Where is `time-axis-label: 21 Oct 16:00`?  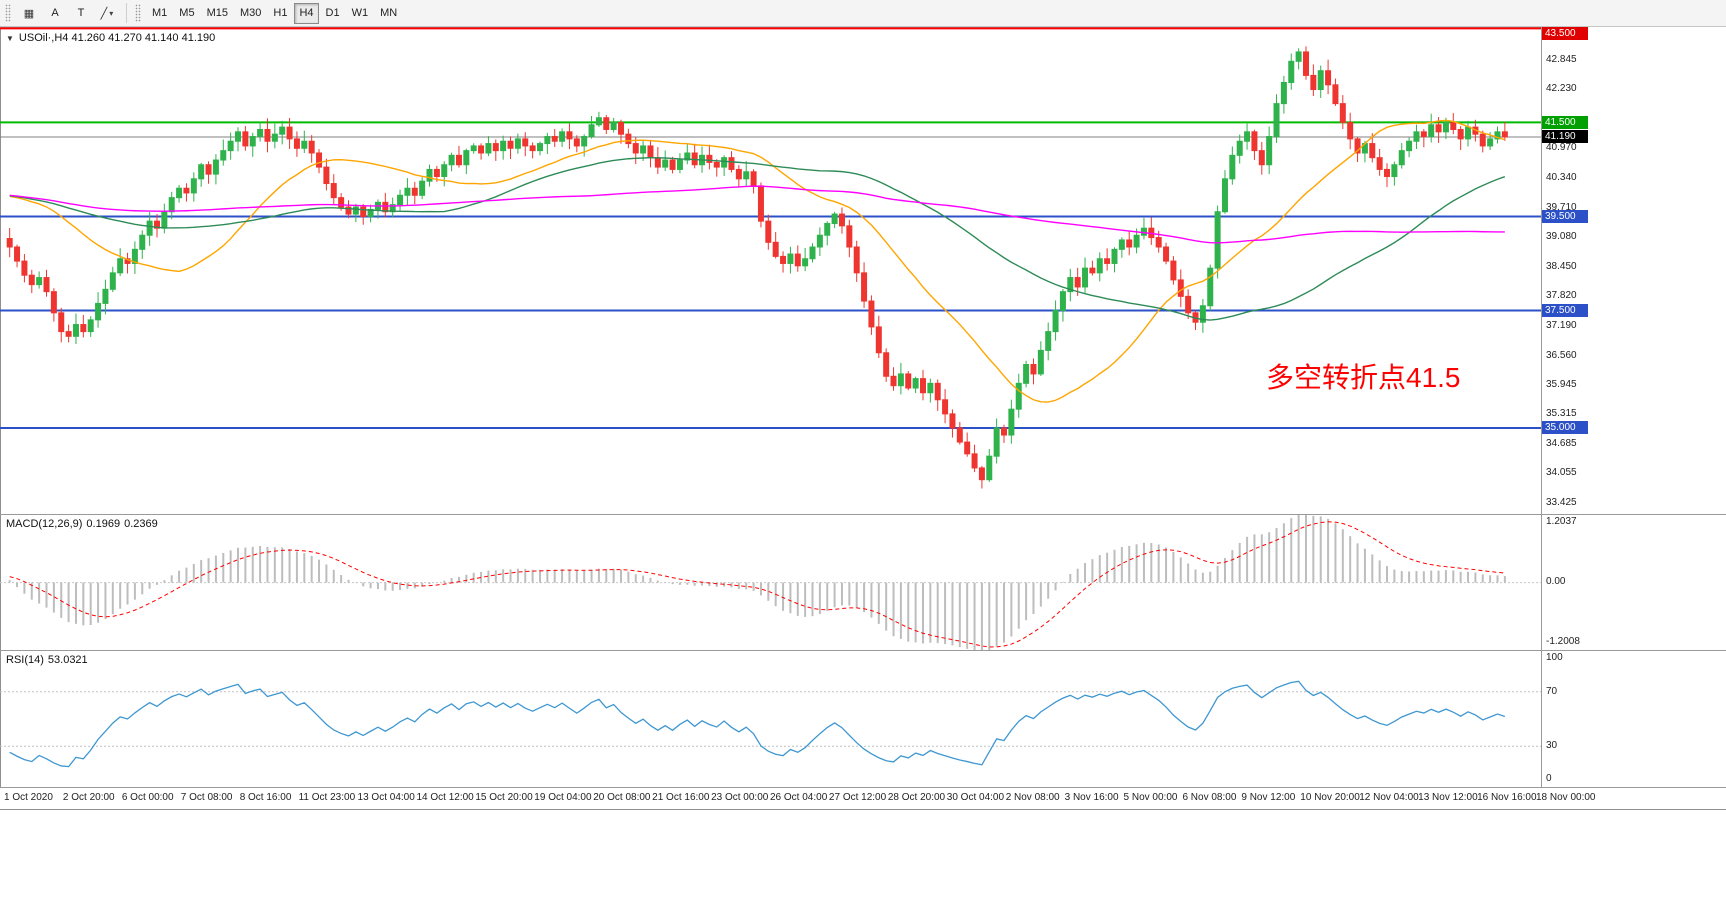 time-axis-label: 21 Oct 16:00 is located at coordinates (681, 797).